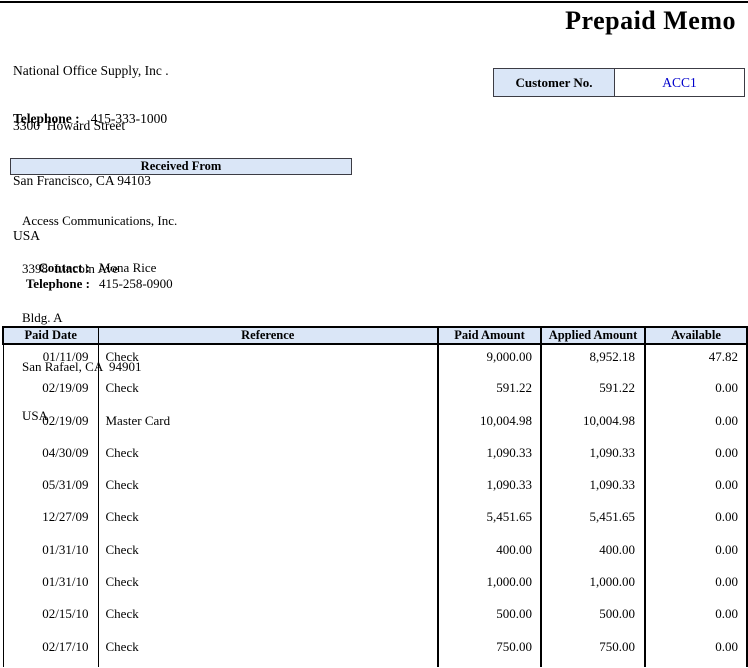 The image size is (748, 668). What do you see at coordinates (490, 424) in the screenshot?
I see `paid-amount-cell: 10,004.98` at bounding box center [490, 424].